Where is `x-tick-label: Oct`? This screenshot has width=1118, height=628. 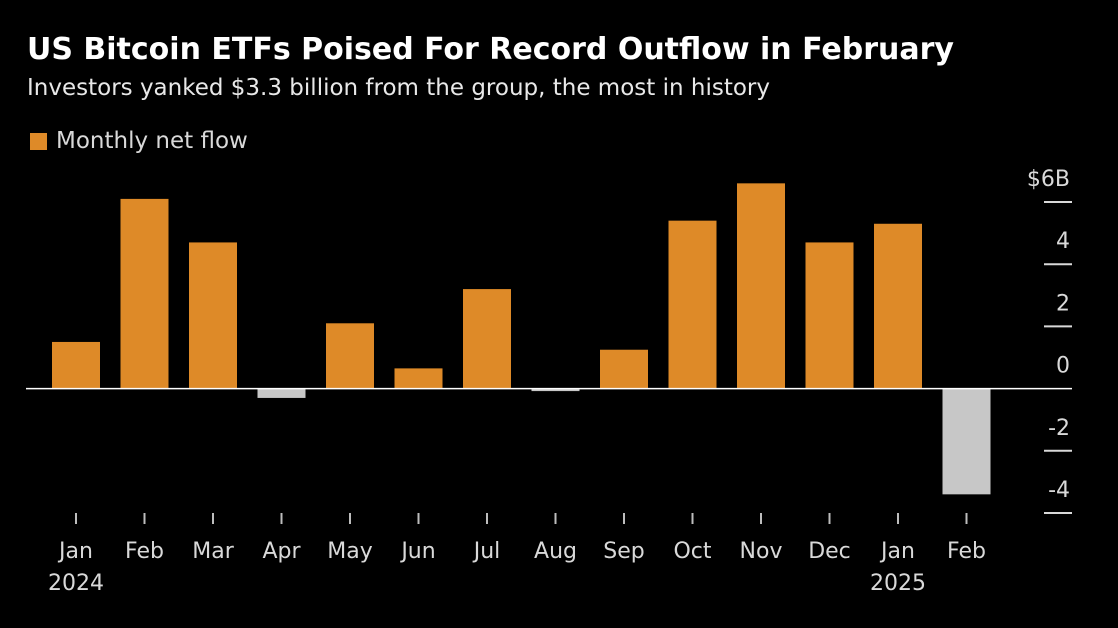
x-tick-label: Oct is located at coordinates (692, 551).